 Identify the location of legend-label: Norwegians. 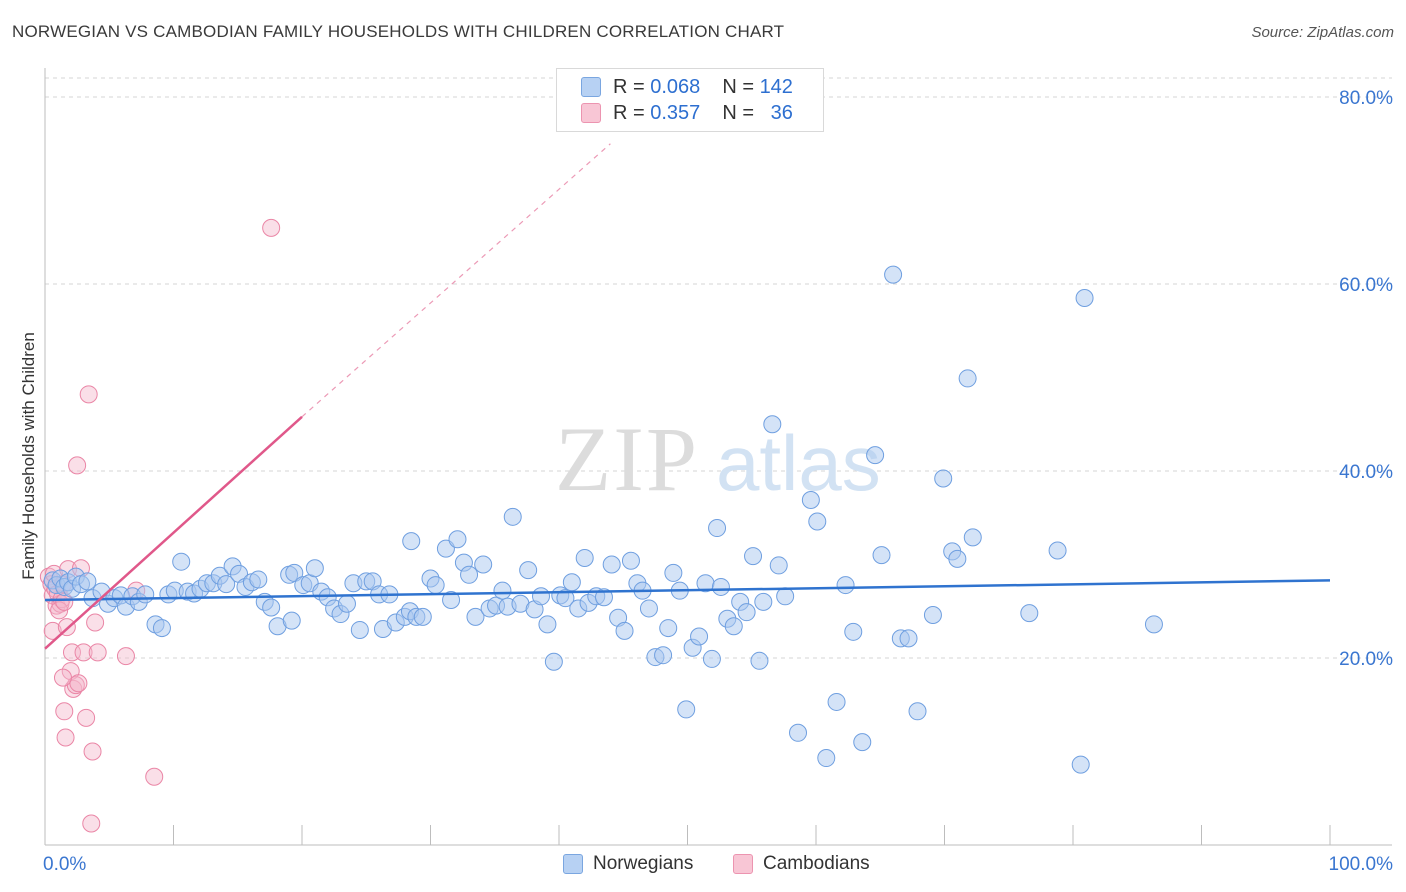
(643, 863).